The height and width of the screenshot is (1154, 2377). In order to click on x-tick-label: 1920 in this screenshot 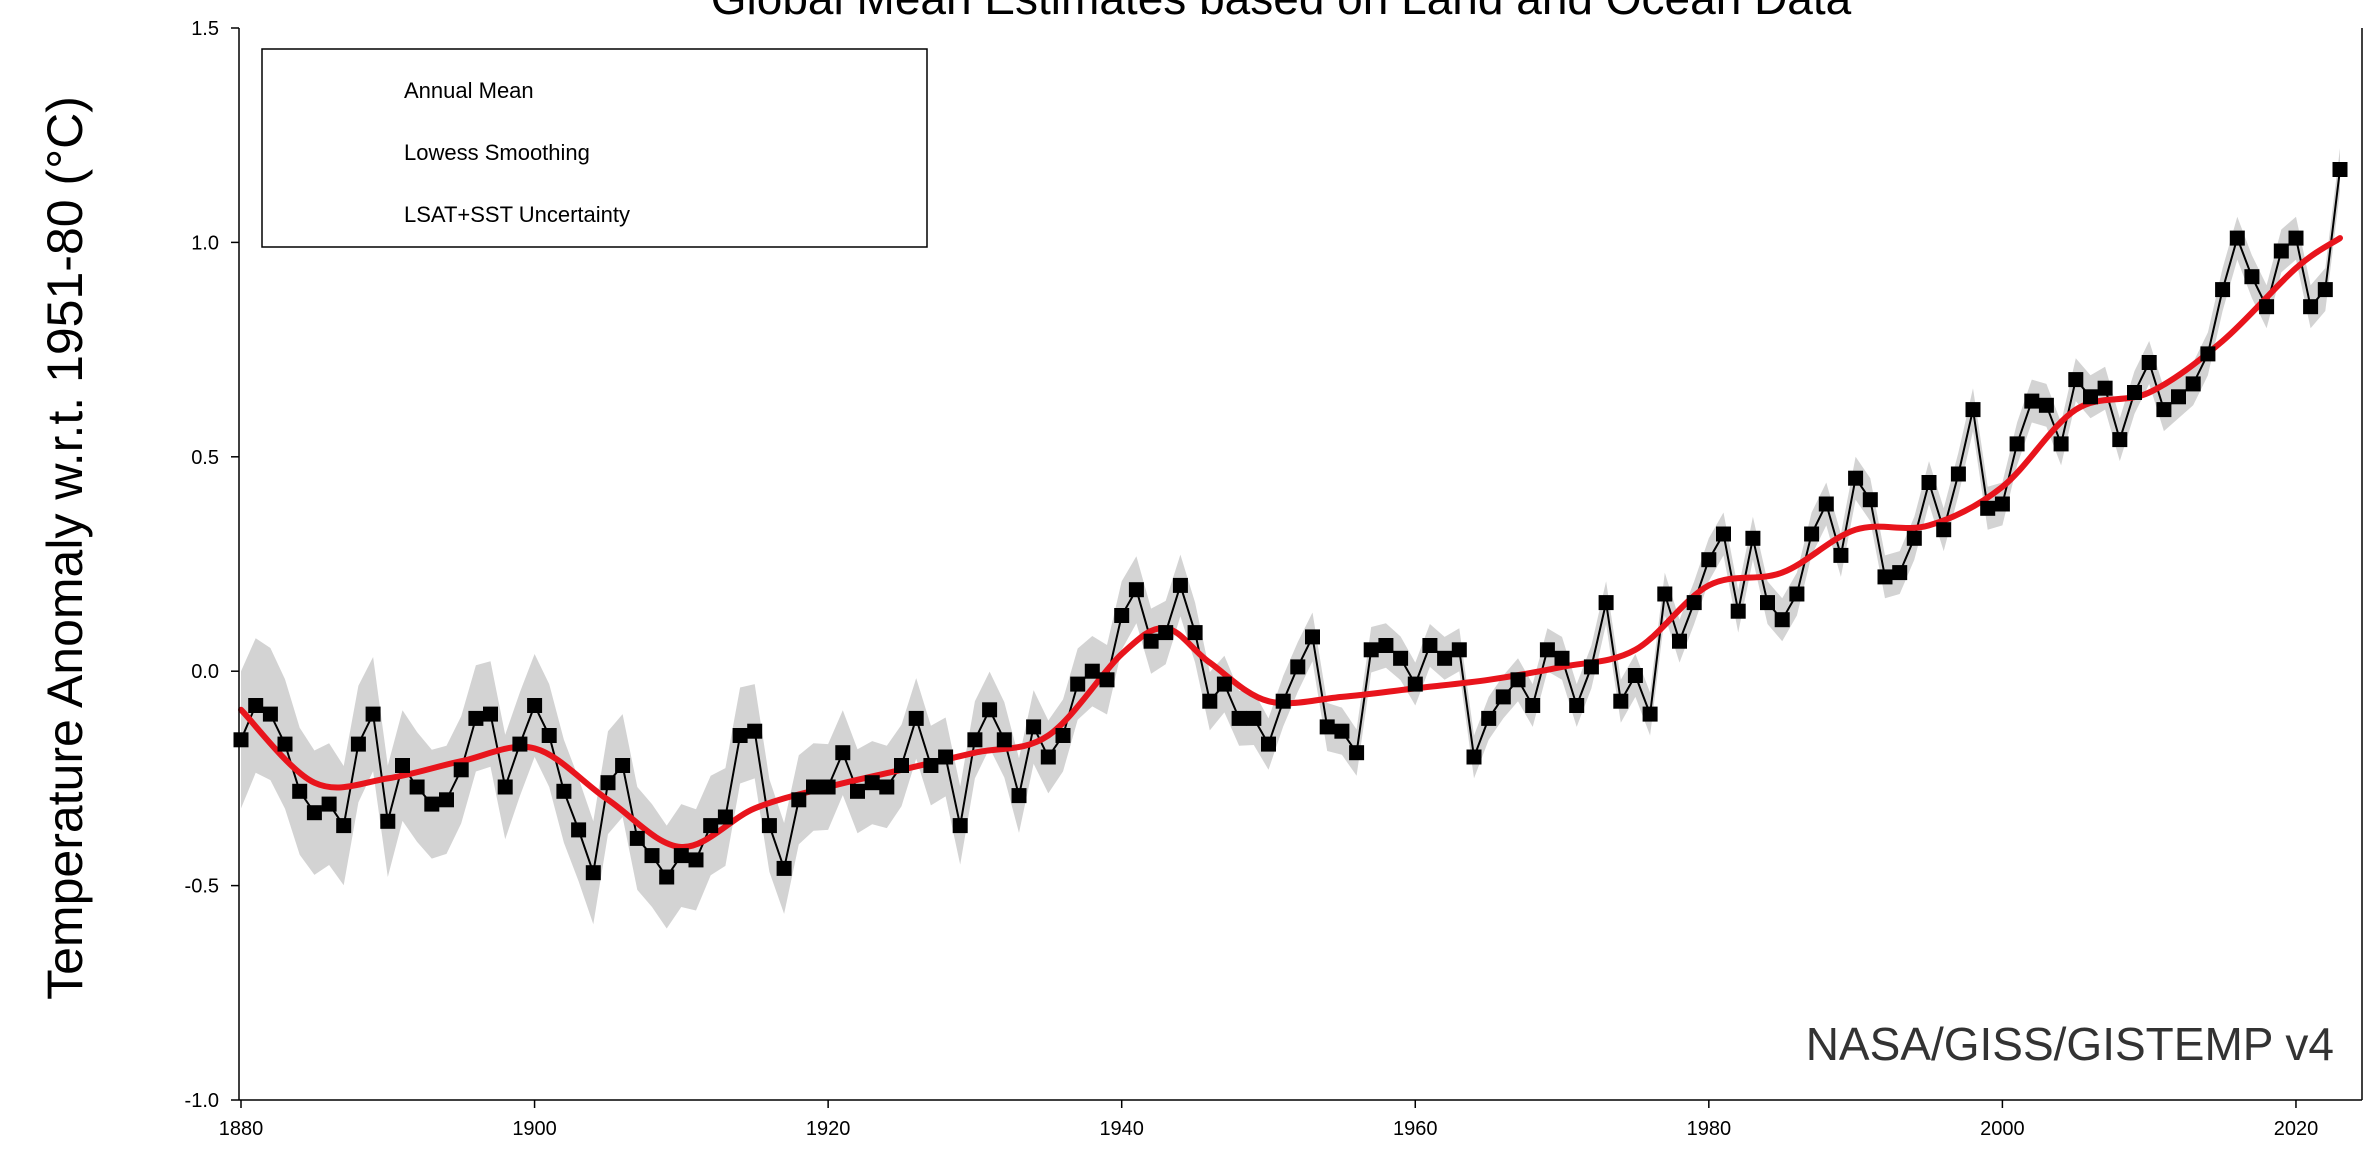, I will do `click(828, 1129)`.